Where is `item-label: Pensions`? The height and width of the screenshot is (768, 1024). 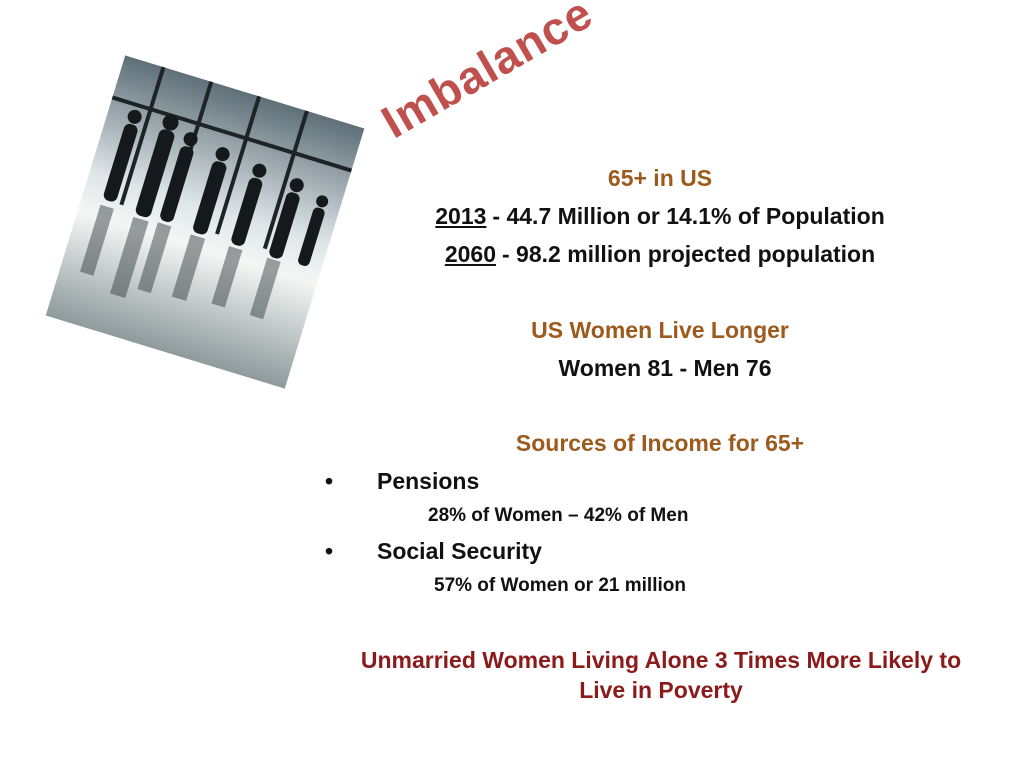 item-label: Pensions is located at coordinates (428, 481).